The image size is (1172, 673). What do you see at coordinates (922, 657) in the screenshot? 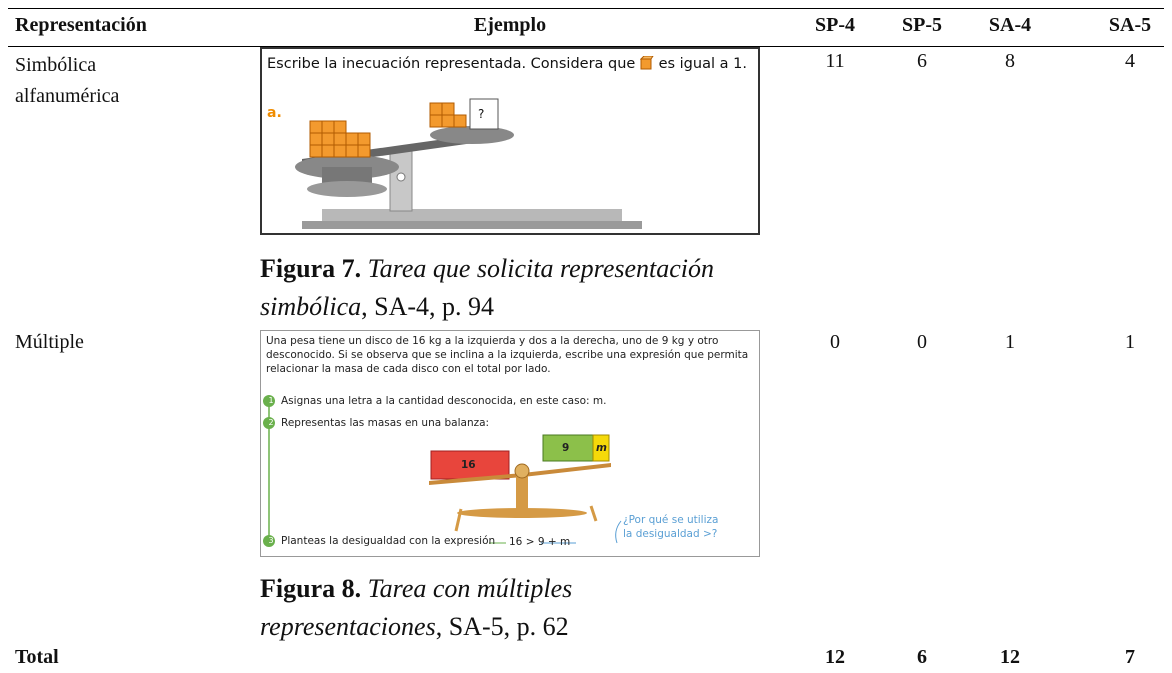
I see `total-count: 6` at bounding box center [922, 657].